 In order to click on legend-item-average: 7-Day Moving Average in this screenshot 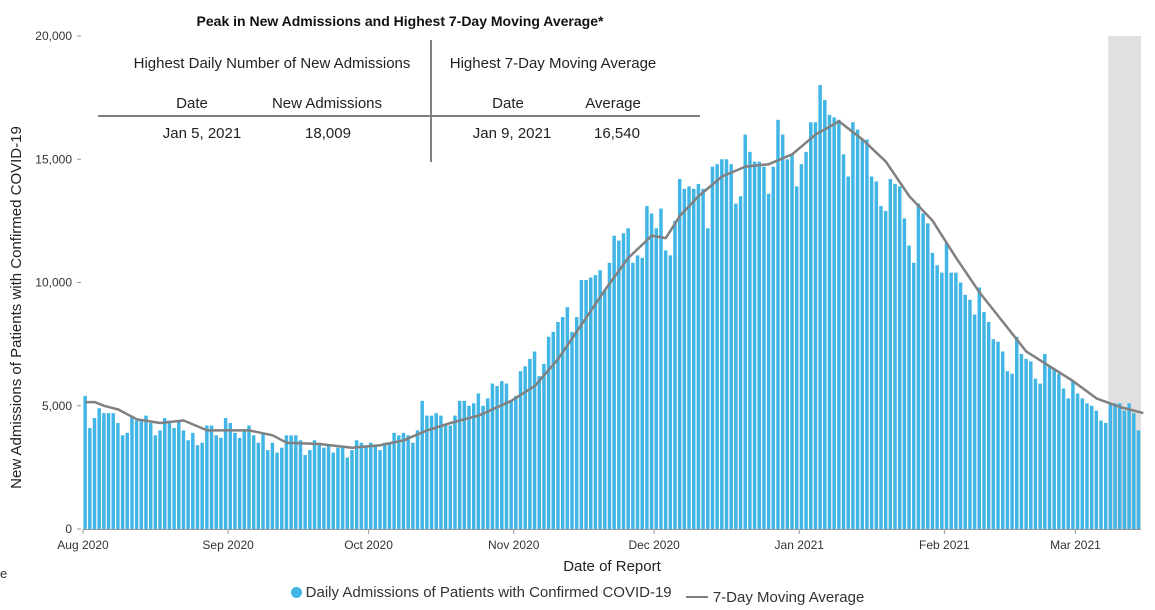, I will do `click(772, 597)`.